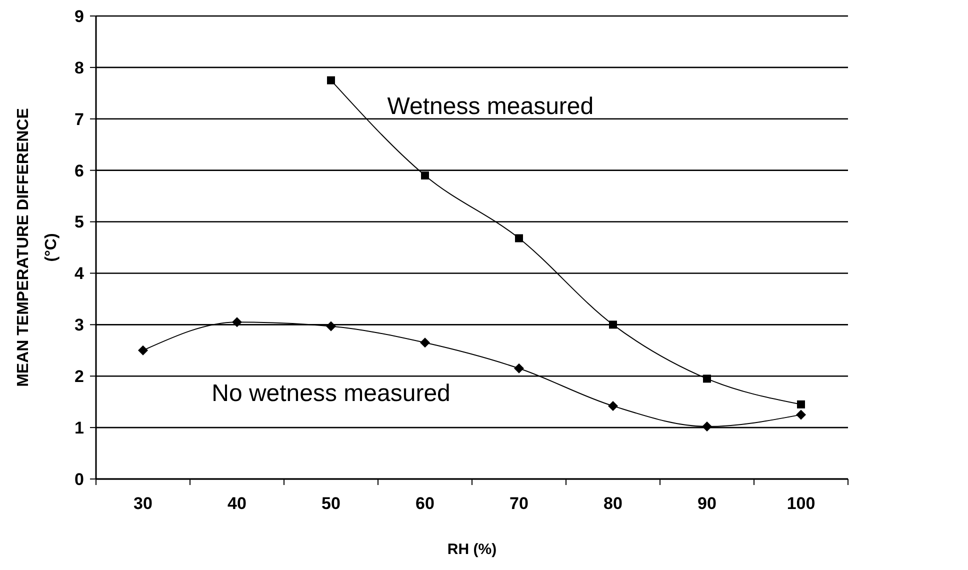 The width and height of the screenshot is (968, 570). What do you see at coordinates (801, 503) in the screenshot?
I see `x-tick-label: 100` at bounding box center [801, 503].